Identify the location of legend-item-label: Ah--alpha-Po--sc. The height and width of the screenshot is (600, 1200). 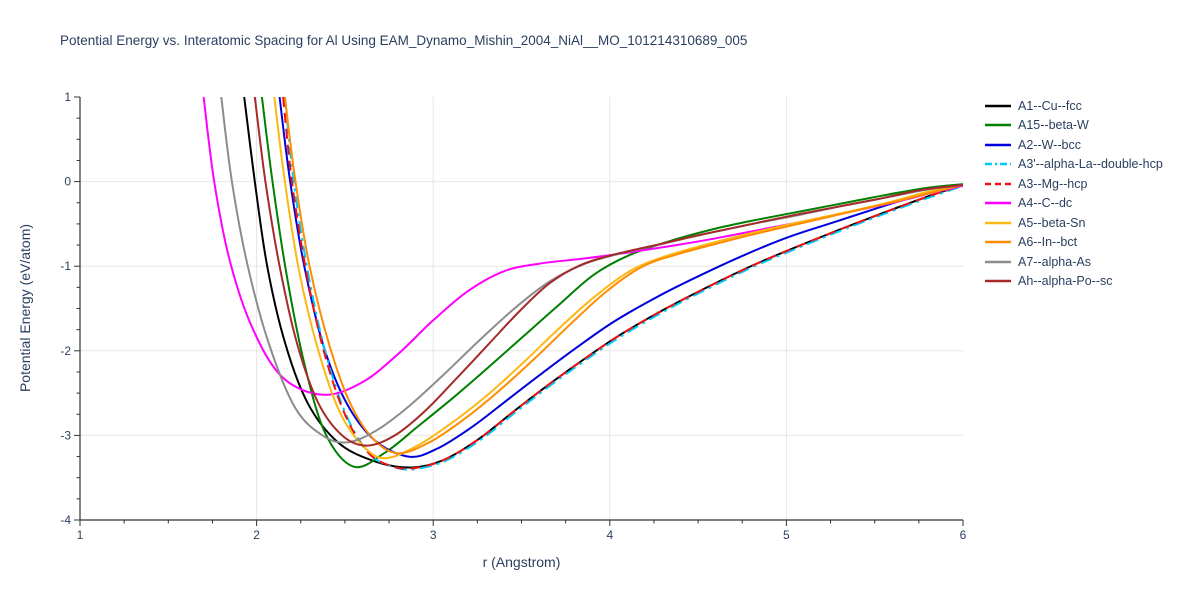
(1065, 281).